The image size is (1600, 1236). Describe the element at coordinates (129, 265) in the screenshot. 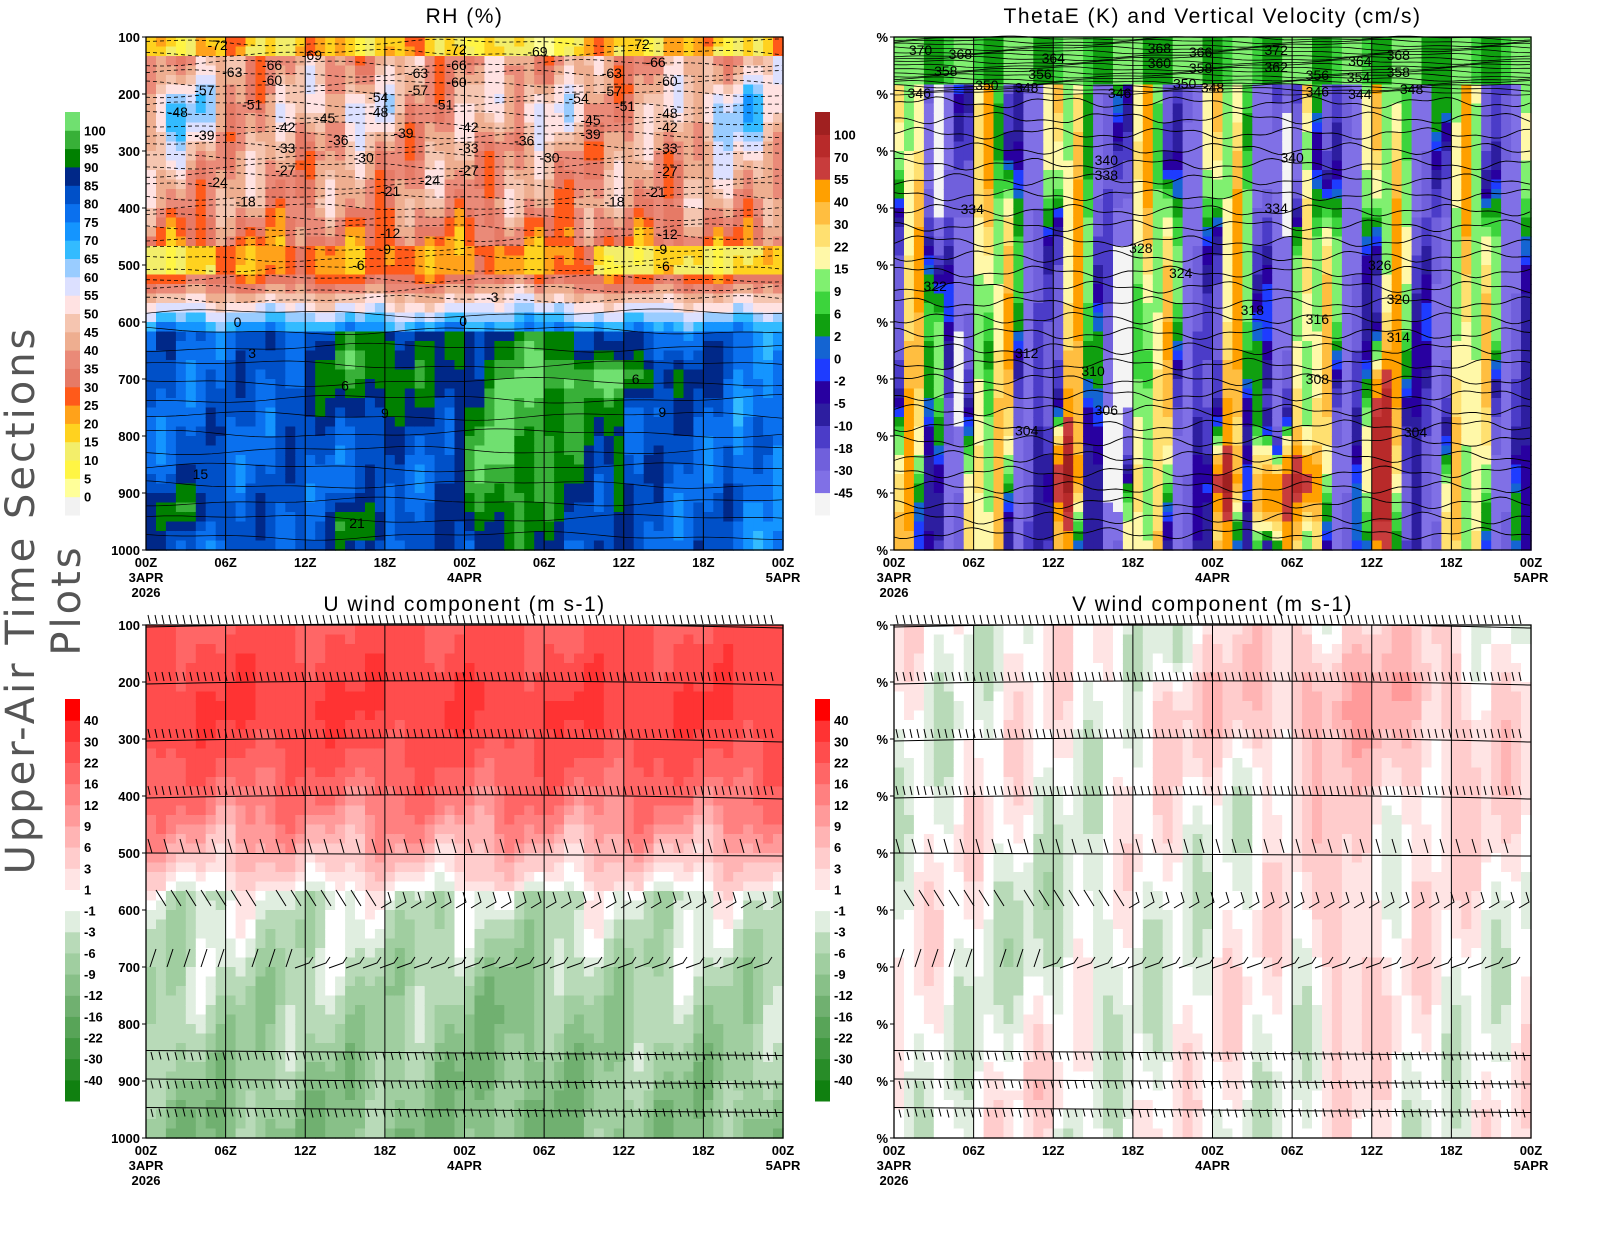

I see `y-tick-label: 500` at that location.